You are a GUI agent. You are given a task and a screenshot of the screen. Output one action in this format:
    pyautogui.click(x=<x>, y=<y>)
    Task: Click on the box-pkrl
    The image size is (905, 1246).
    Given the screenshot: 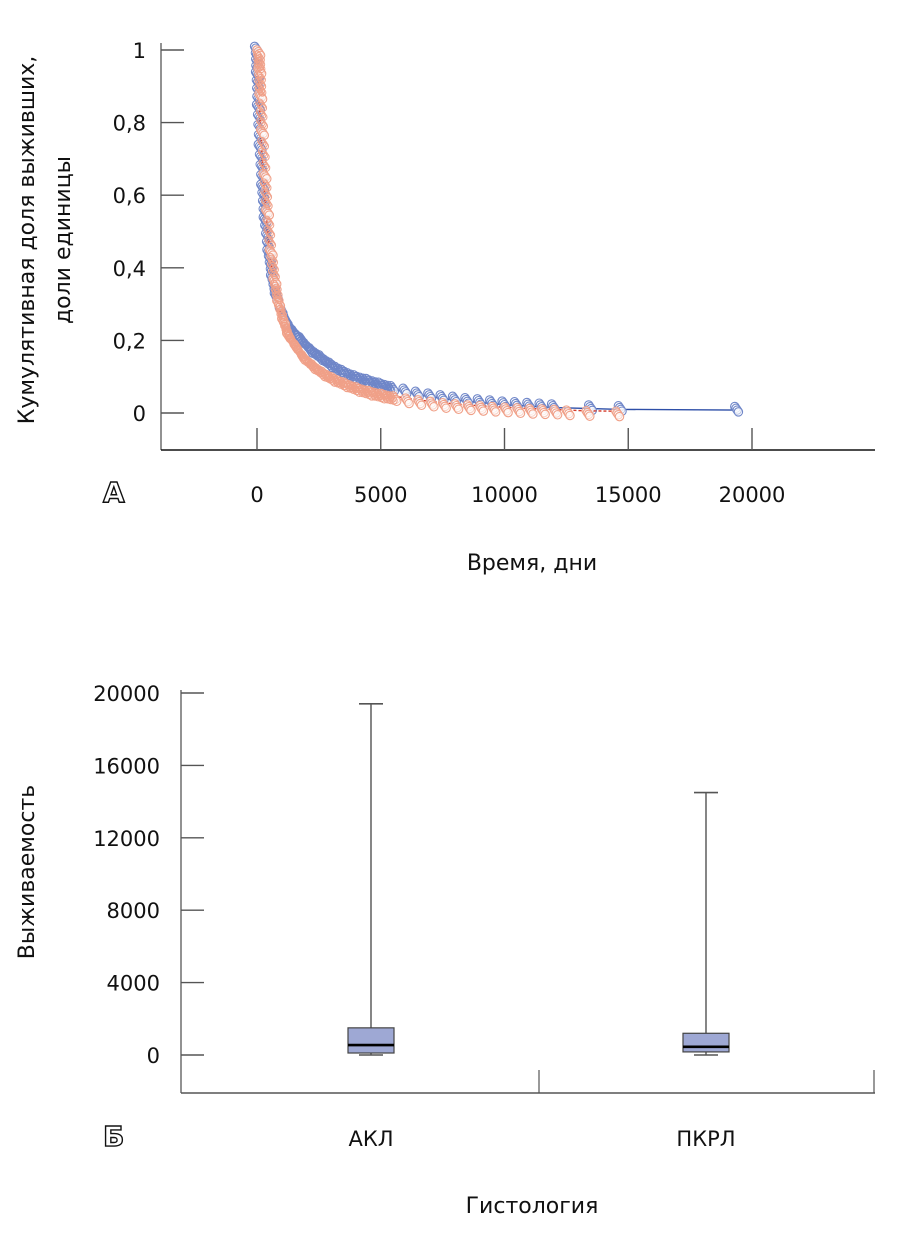 What is the action you would take?
    pyautogui.click(x=706, y=923)
    